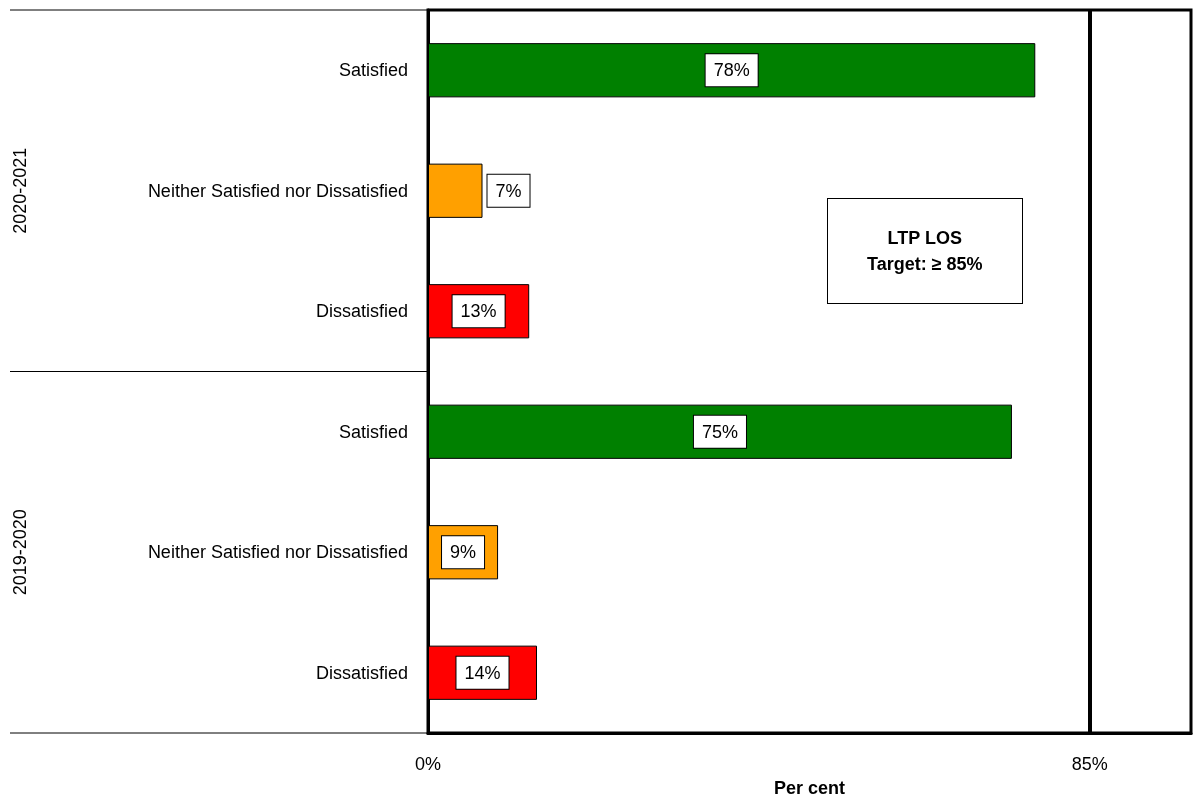 The width and height of the screenshot is (1197, 810). What do you see at coordinates (731, 70) in the screenshot?
I see `data-label: 78%` at bounding box center [731, 70].